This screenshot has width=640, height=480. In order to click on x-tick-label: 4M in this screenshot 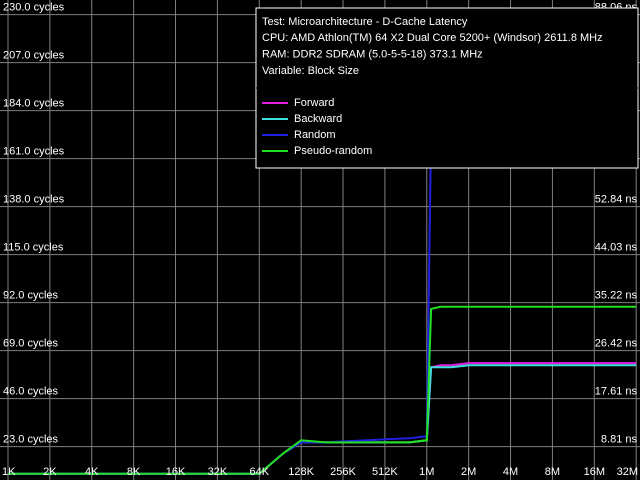, I will do `click(510, 472)`.